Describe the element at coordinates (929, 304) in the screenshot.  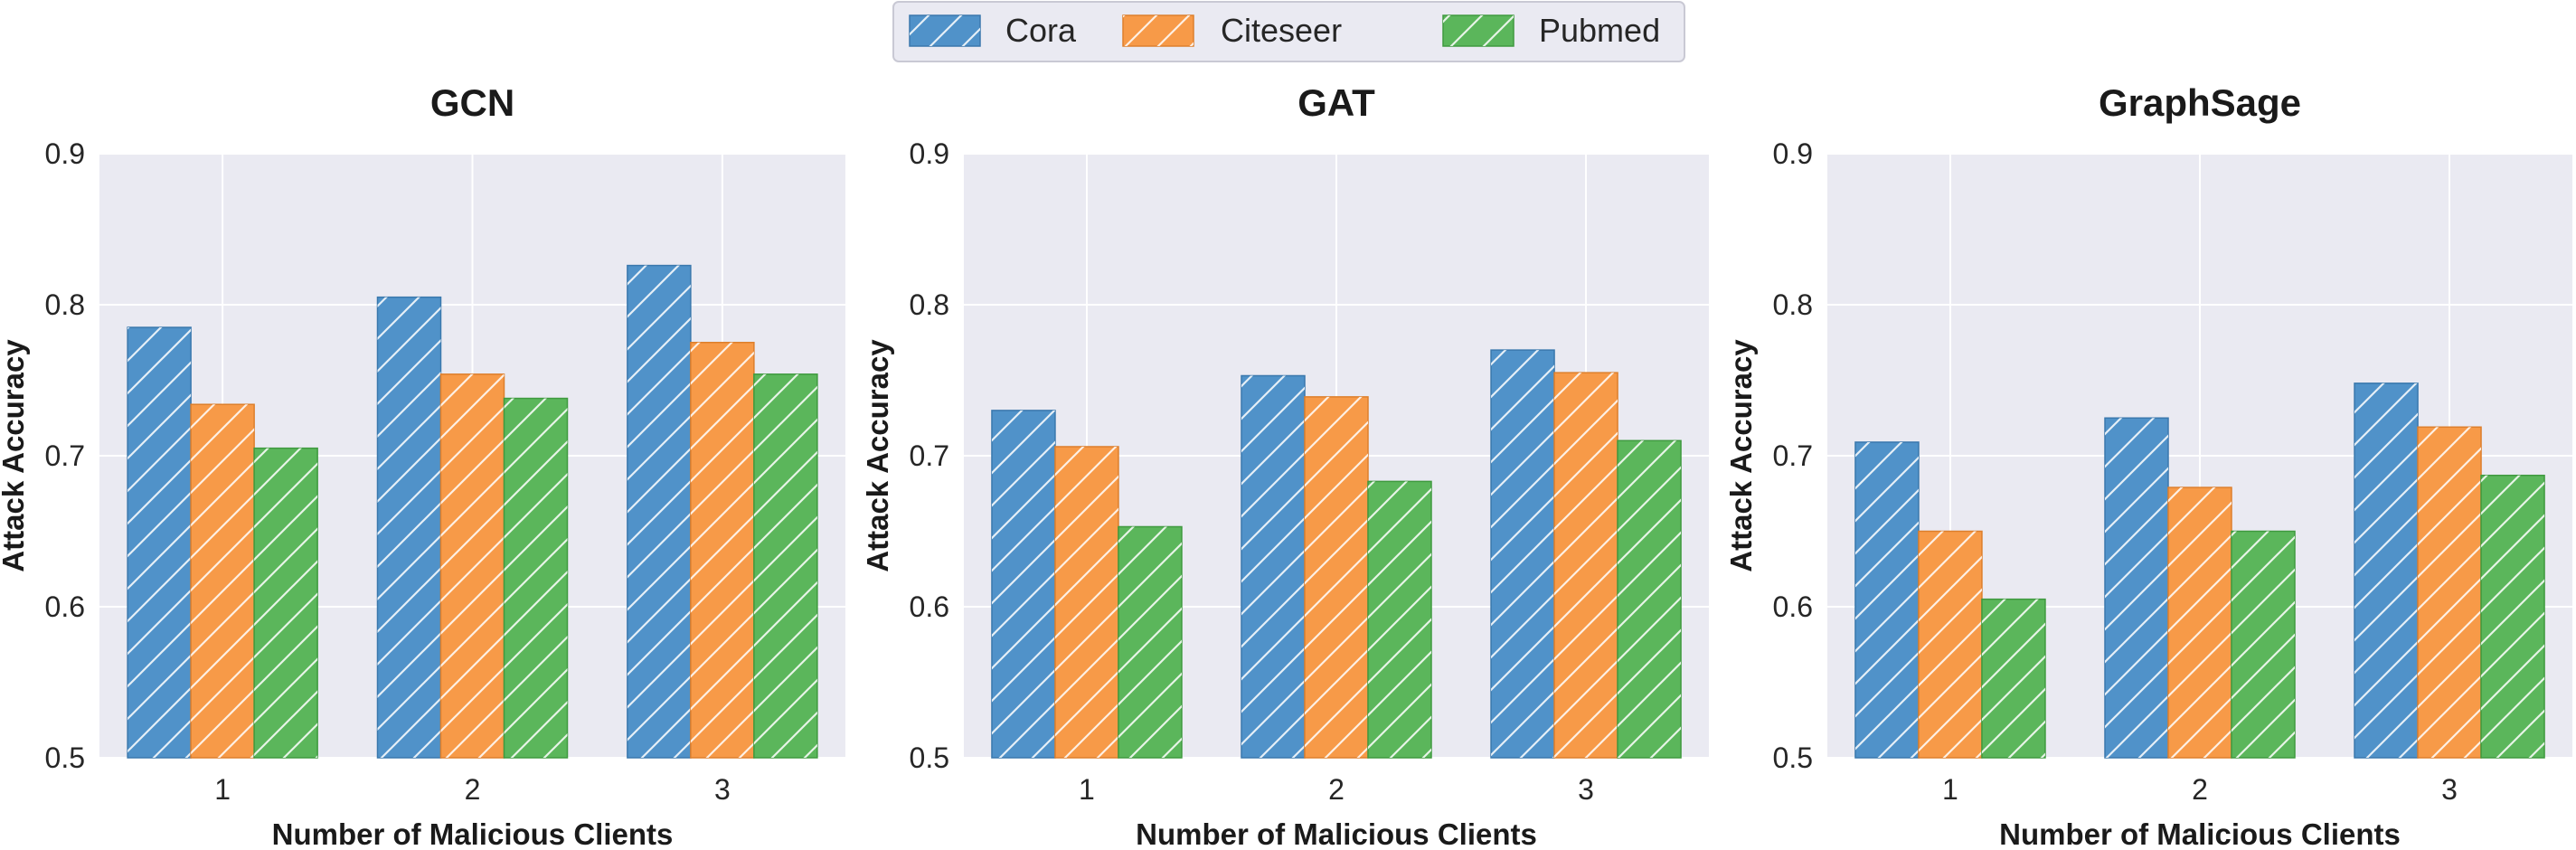
I see `p1-y-tick-label: 0.8` at that location.